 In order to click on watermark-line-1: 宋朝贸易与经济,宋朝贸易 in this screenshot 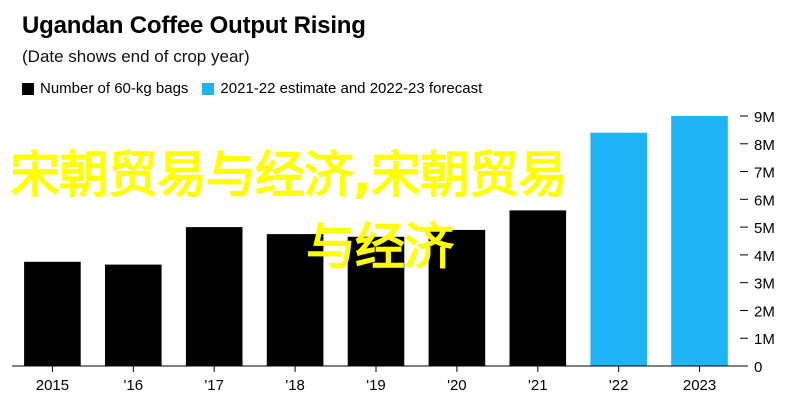, I will do `click(289, 175)`.